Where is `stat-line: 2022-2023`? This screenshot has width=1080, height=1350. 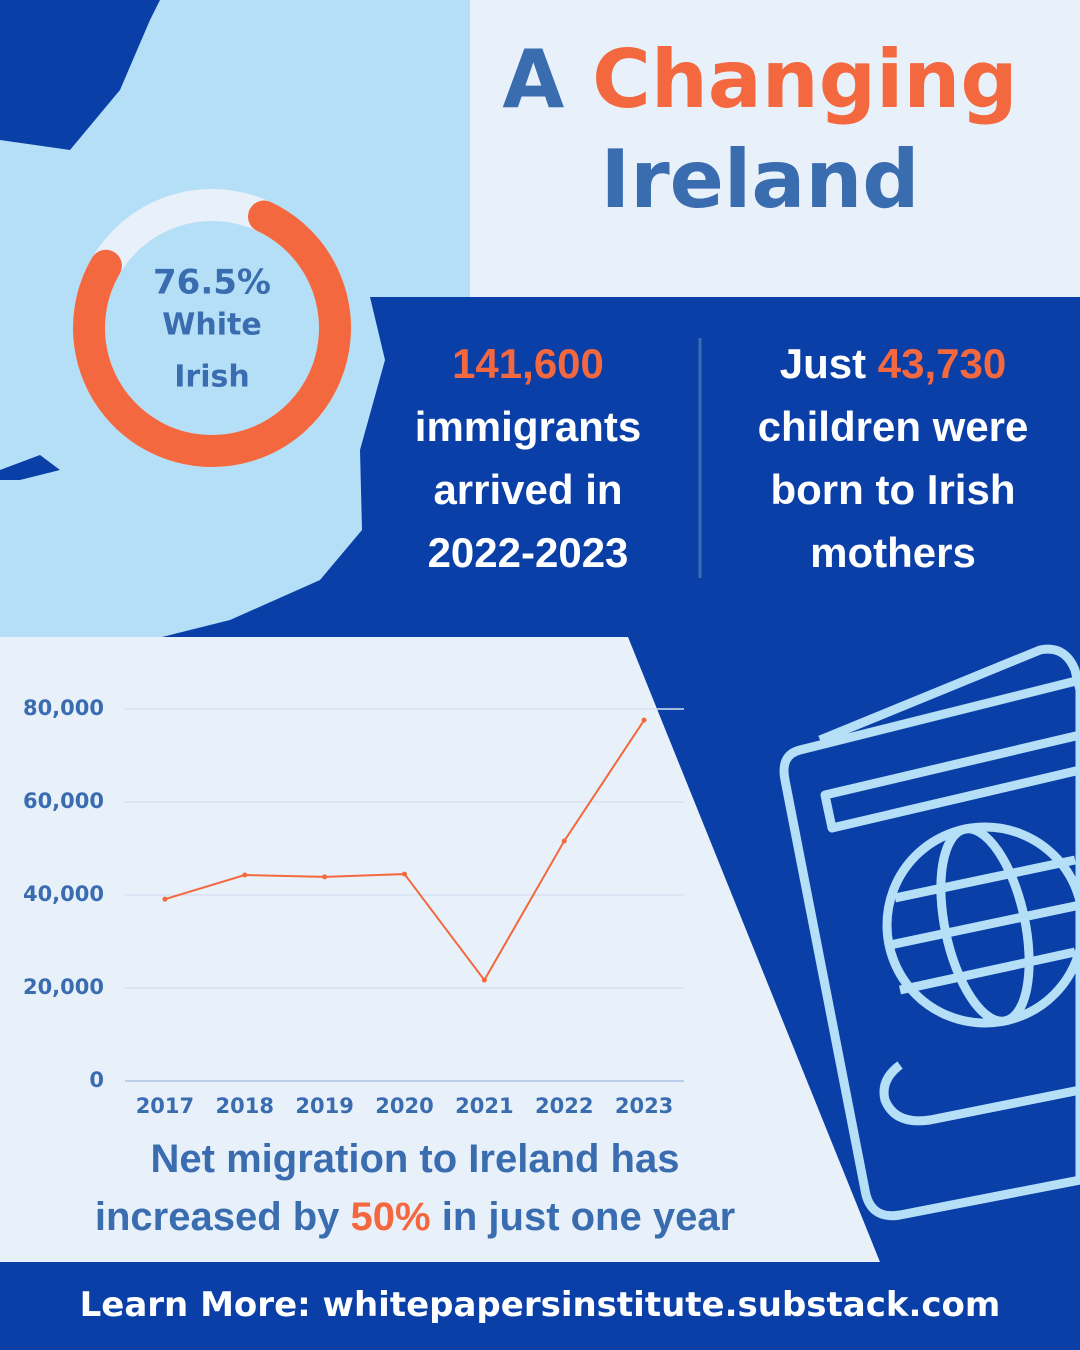
stat-line: 2022-2023 is located at coordinates (528, 552).